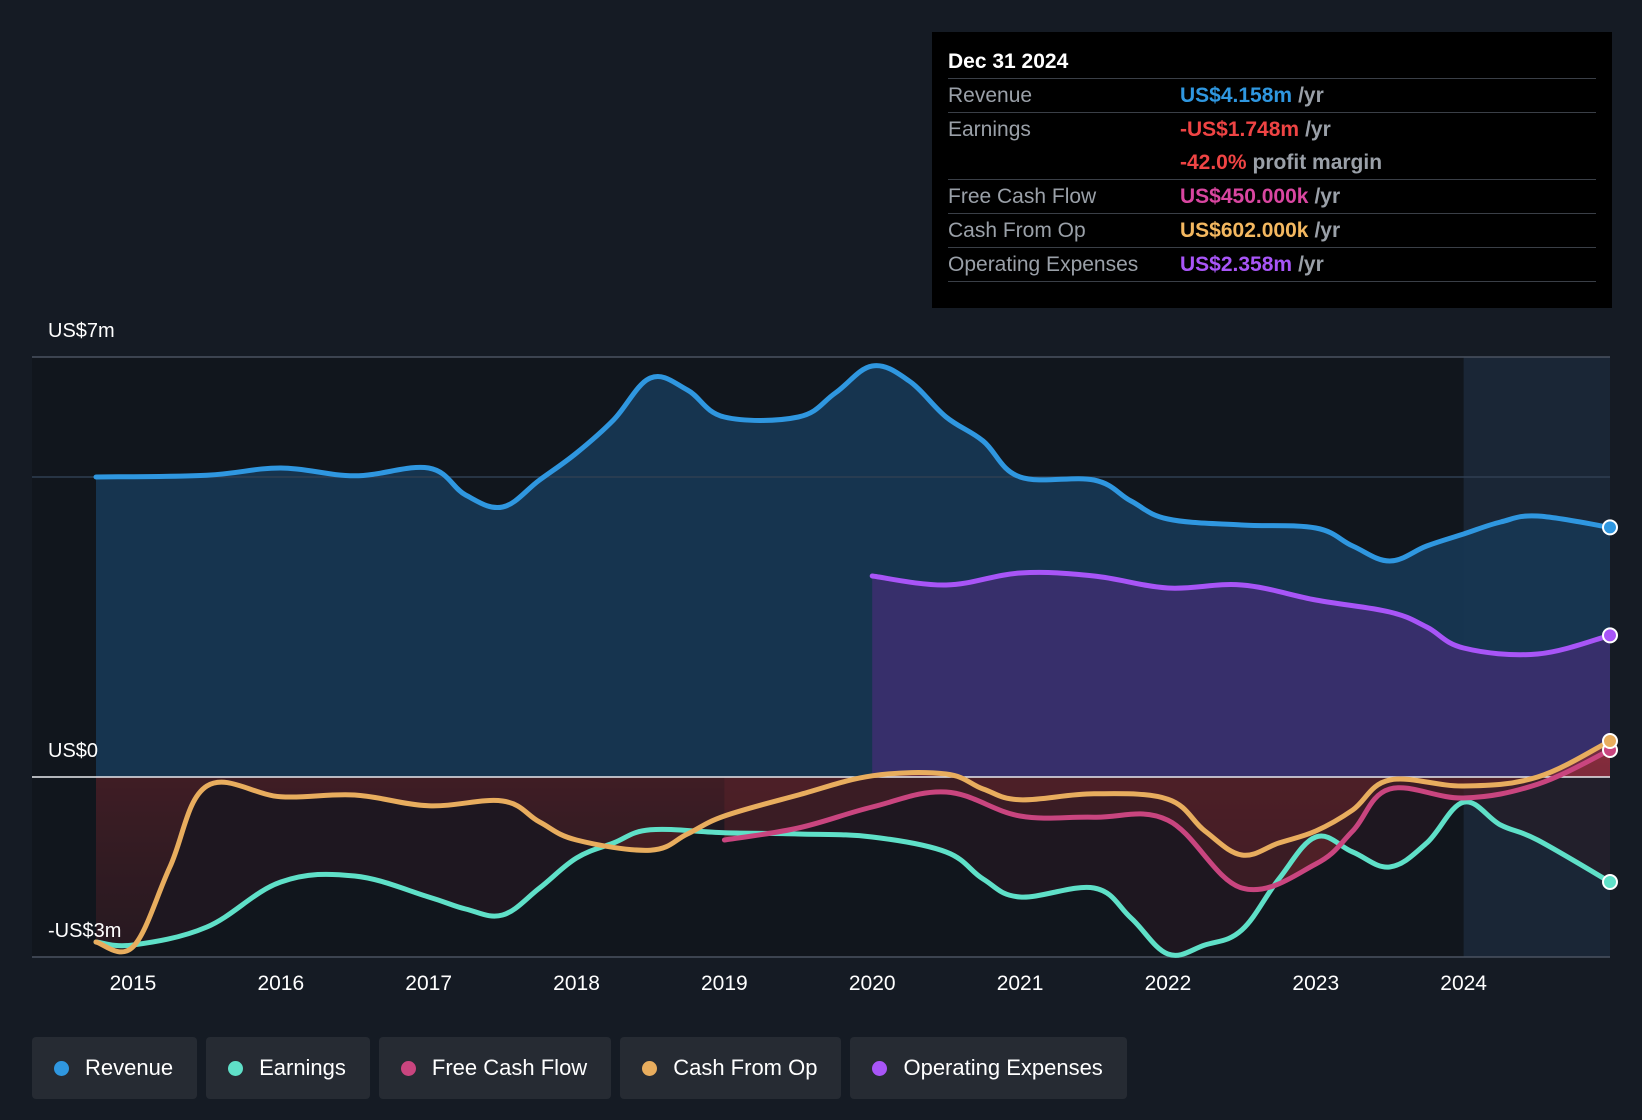  What do you see at coordinates (280, 983) in the screenshot?
I see `x-tick-label: 2016` at bounding box center [280, 983].